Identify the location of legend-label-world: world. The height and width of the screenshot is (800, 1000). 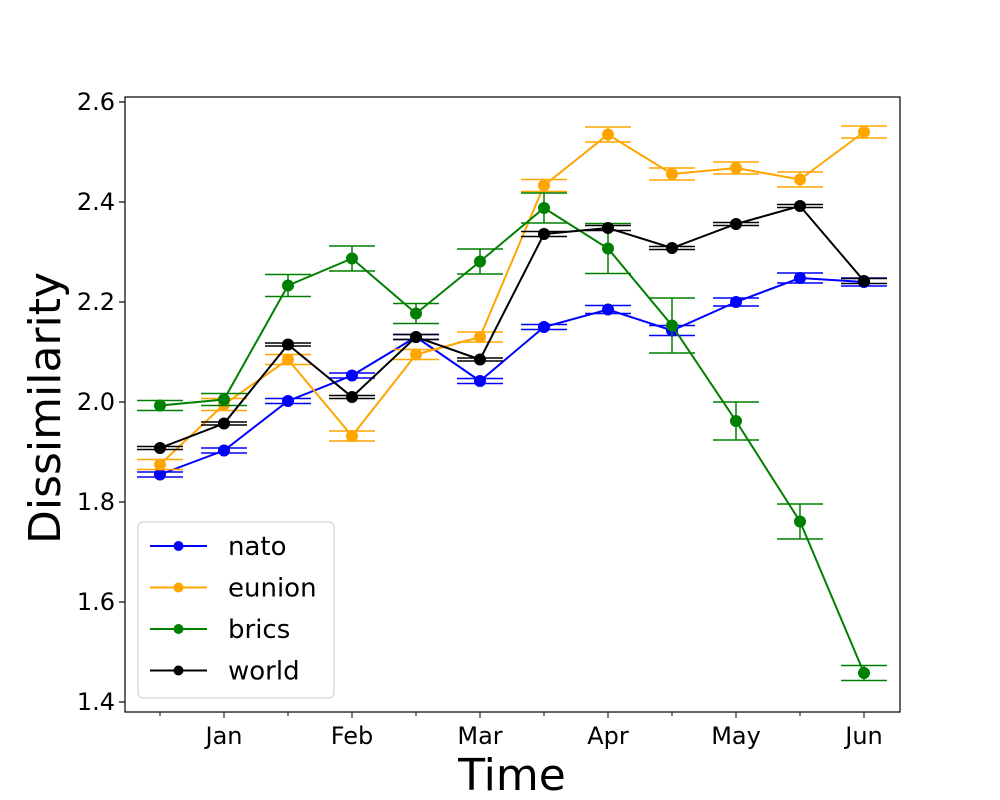
(264, 672).